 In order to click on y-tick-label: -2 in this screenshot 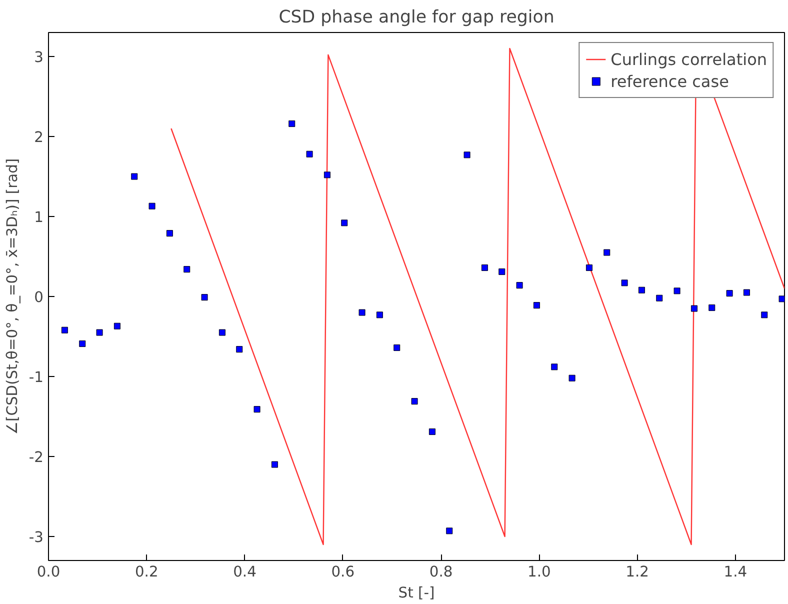, I will do `click(36, 457)`.